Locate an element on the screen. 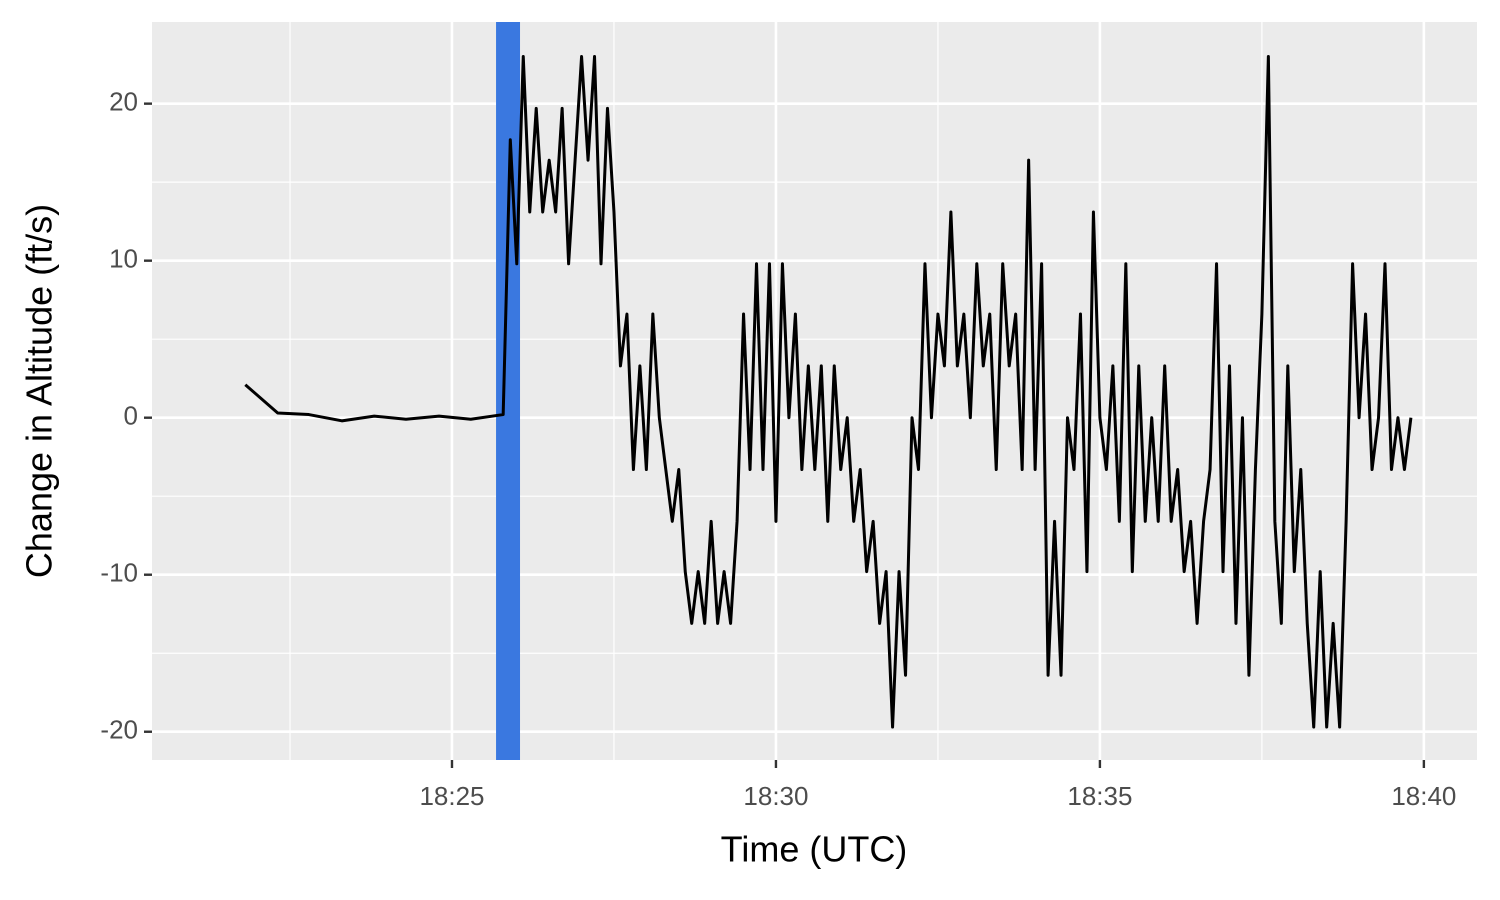  y-tick-label: -20 is located at coordinates (119, 730).